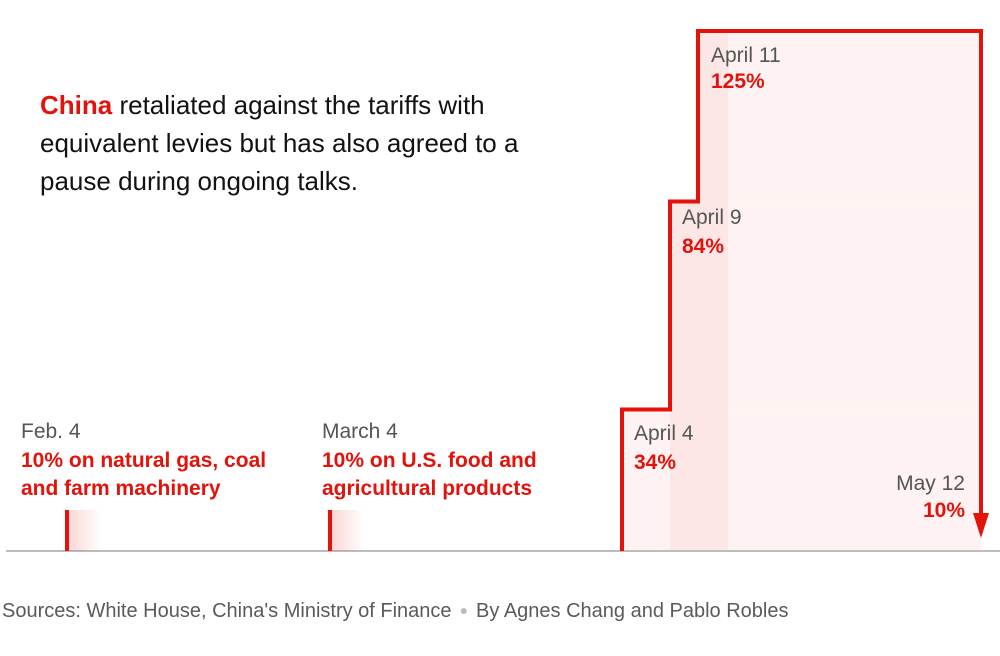 The width and height of the screenshot is (1000, 656). I want to click on value-label-feb4: and farm machinery, so click(121, 488).